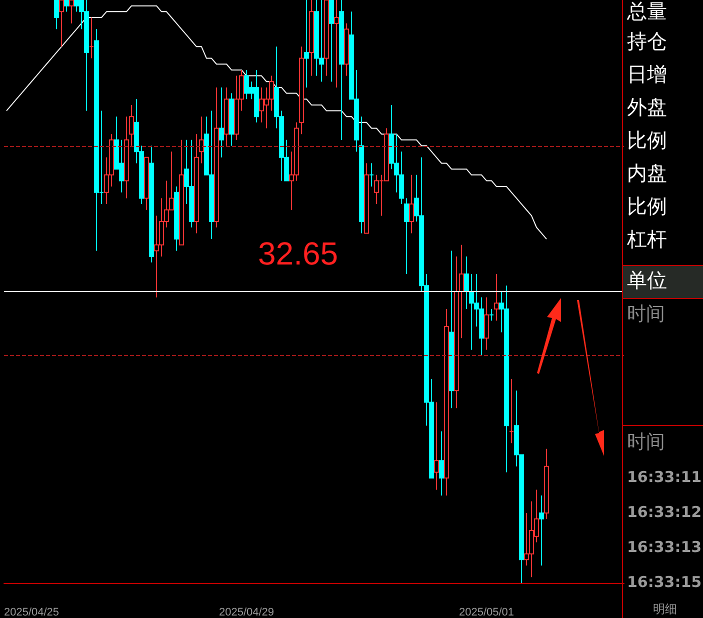  Describe the element at coordinates (664, 547) in the screenshot. I see `text: 16:33:13` at that location.